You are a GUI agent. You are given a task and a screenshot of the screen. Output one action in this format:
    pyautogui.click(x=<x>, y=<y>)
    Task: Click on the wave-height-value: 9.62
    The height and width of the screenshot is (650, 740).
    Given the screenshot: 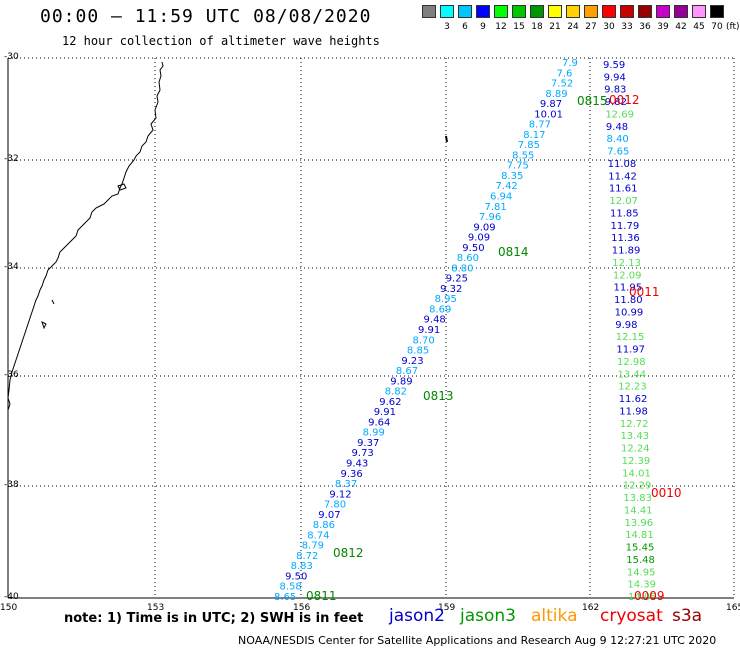 What is the action you would take?
    pyautogui.click(x=390, y=402)
    